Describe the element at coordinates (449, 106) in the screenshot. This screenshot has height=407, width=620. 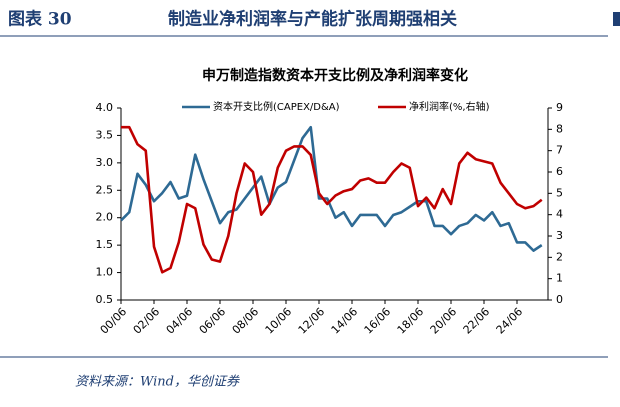
I see `legend-label: 净利润率(%,右轴)` at that location.